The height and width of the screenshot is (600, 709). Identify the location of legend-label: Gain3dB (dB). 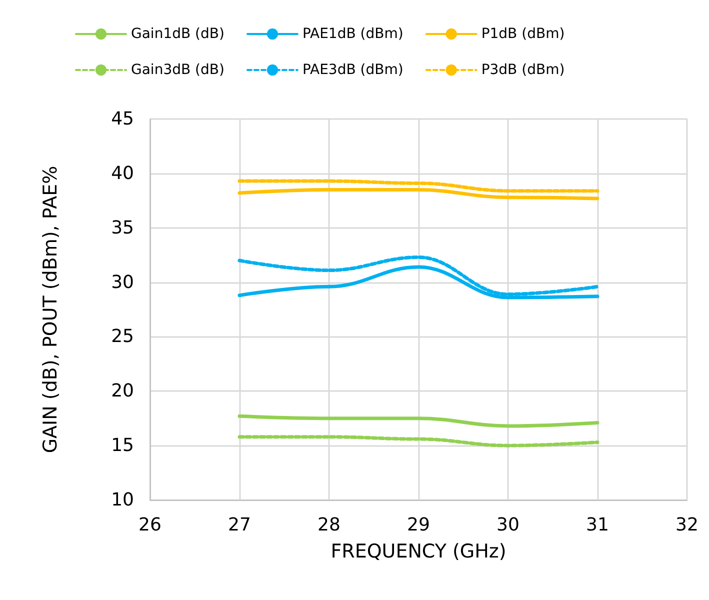
(177, 70).